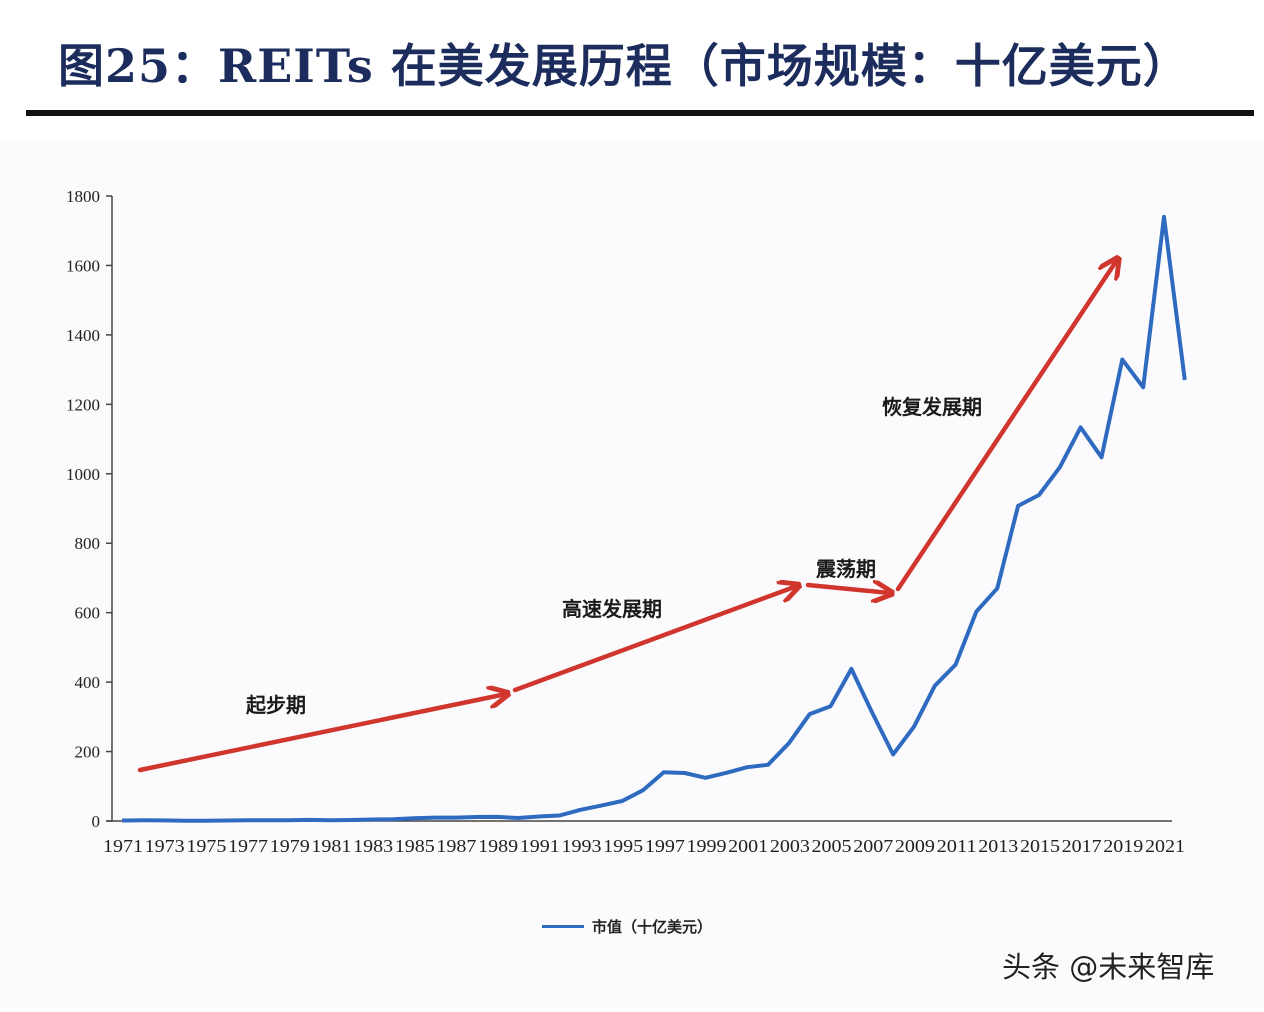 The width and height of the screenshot is (1264, 1012). I want to click on x-tick-label: 2003, so click(790, 846).